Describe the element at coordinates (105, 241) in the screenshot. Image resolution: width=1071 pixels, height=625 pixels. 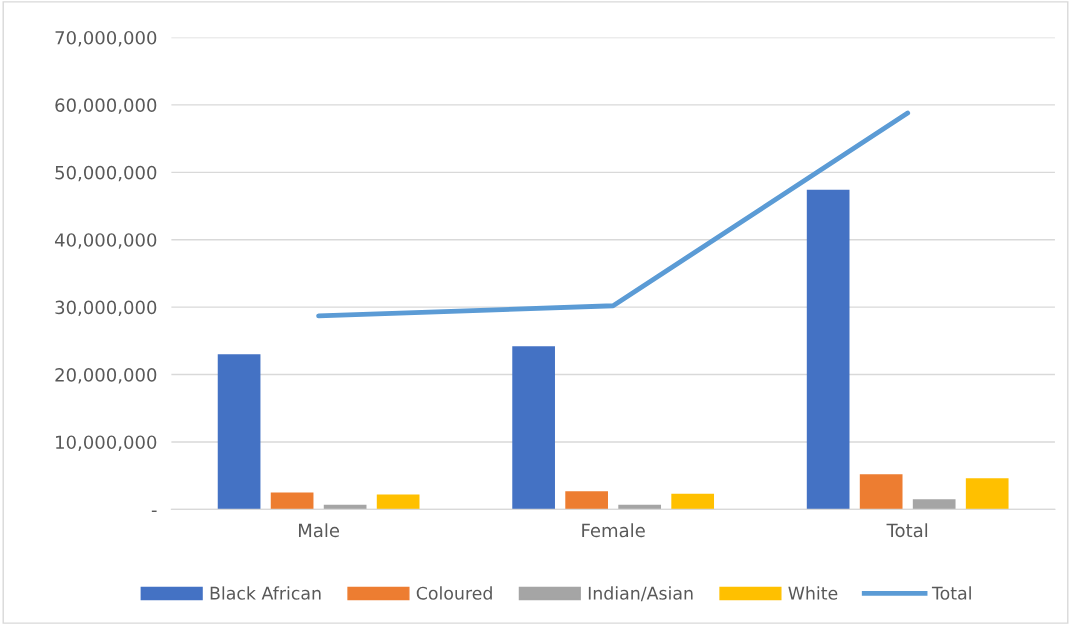
I see `y-tick-label: 40,000,000` at that location.